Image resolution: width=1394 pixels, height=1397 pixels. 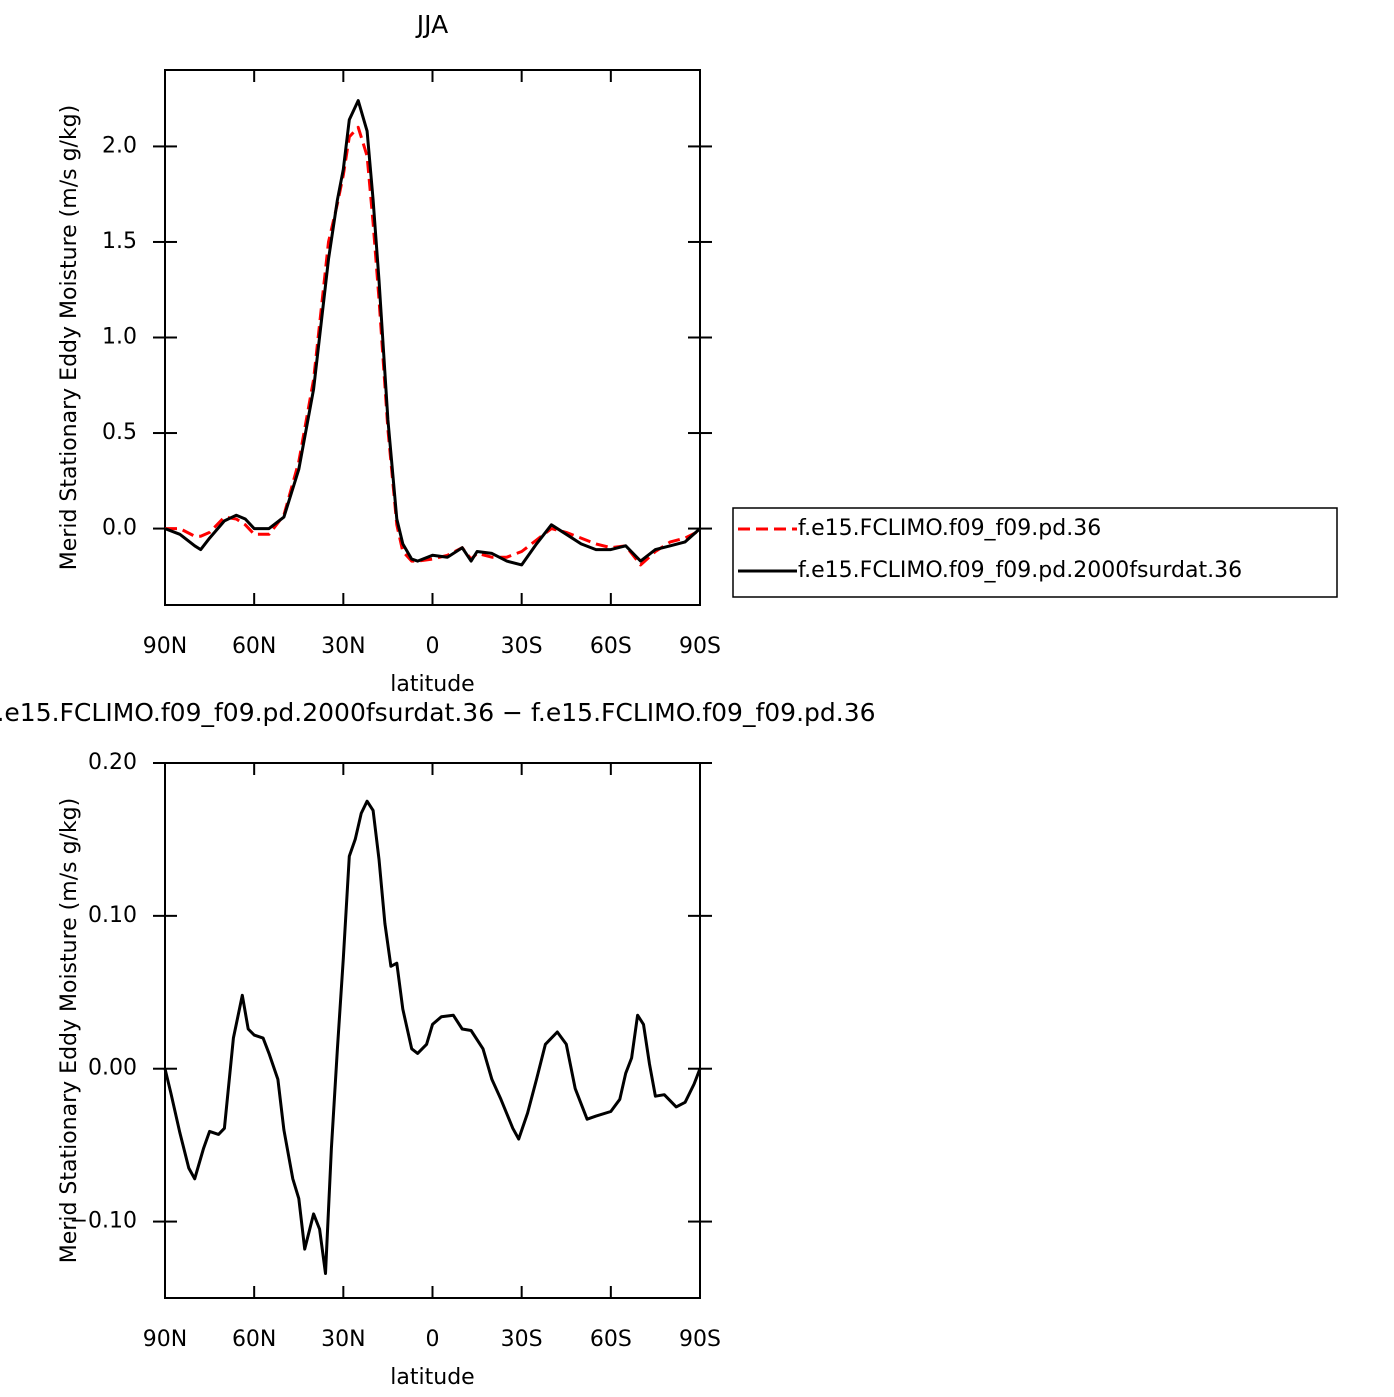 I want to click on legend-box, so click(x=1035, y=552).